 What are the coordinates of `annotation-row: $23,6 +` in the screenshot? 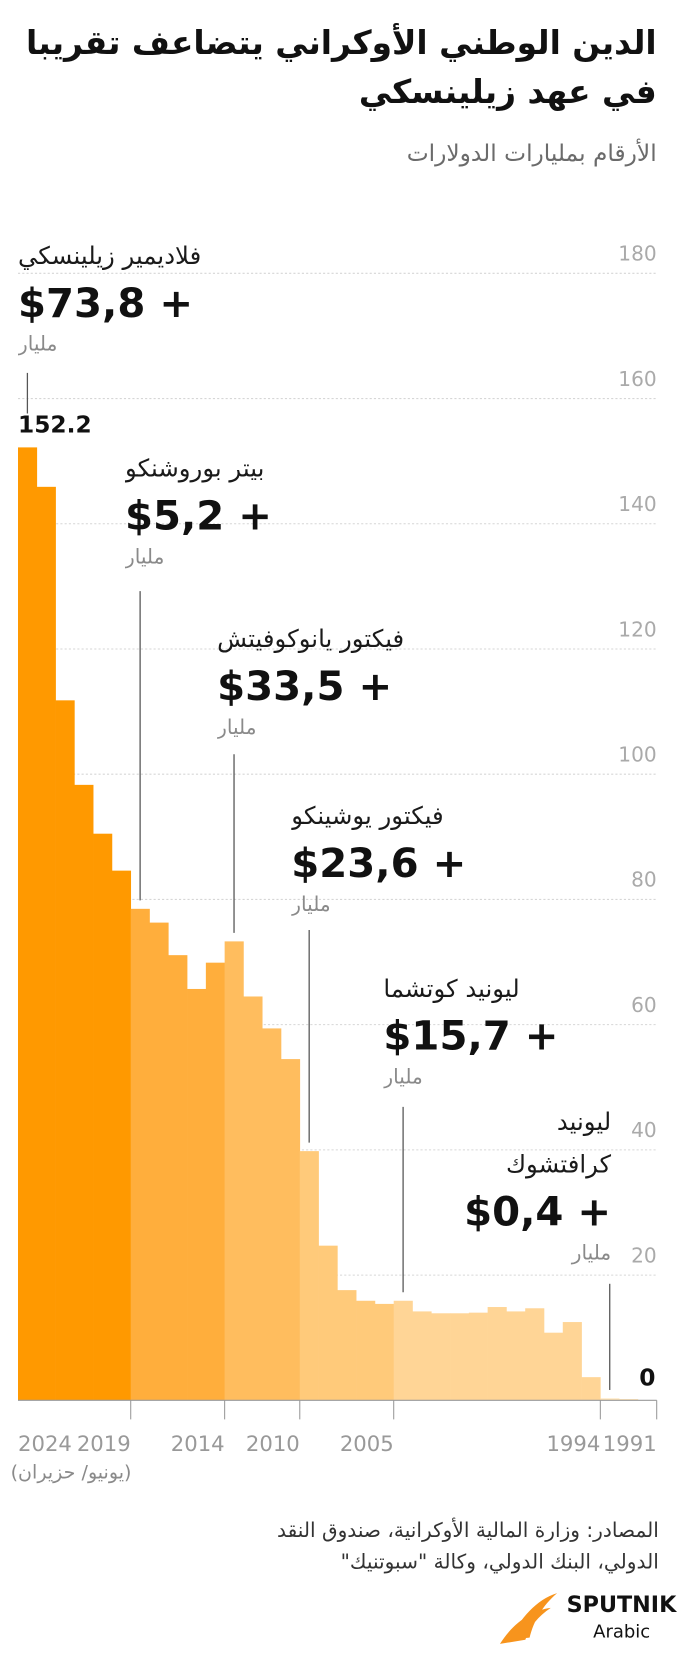 It's located at (450, 863).